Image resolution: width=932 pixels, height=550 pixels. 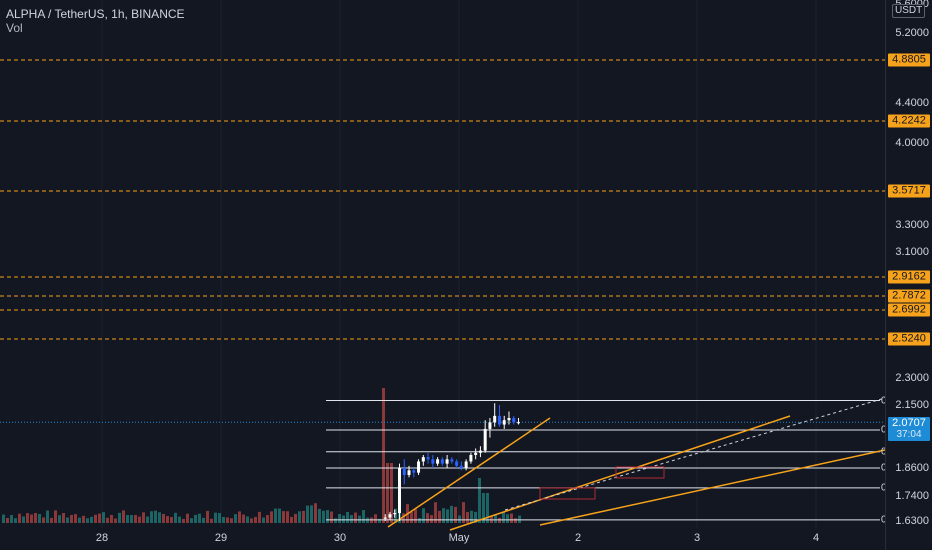 I want to click on volume-indicator-label: Vol, so click(x=14, y=28).